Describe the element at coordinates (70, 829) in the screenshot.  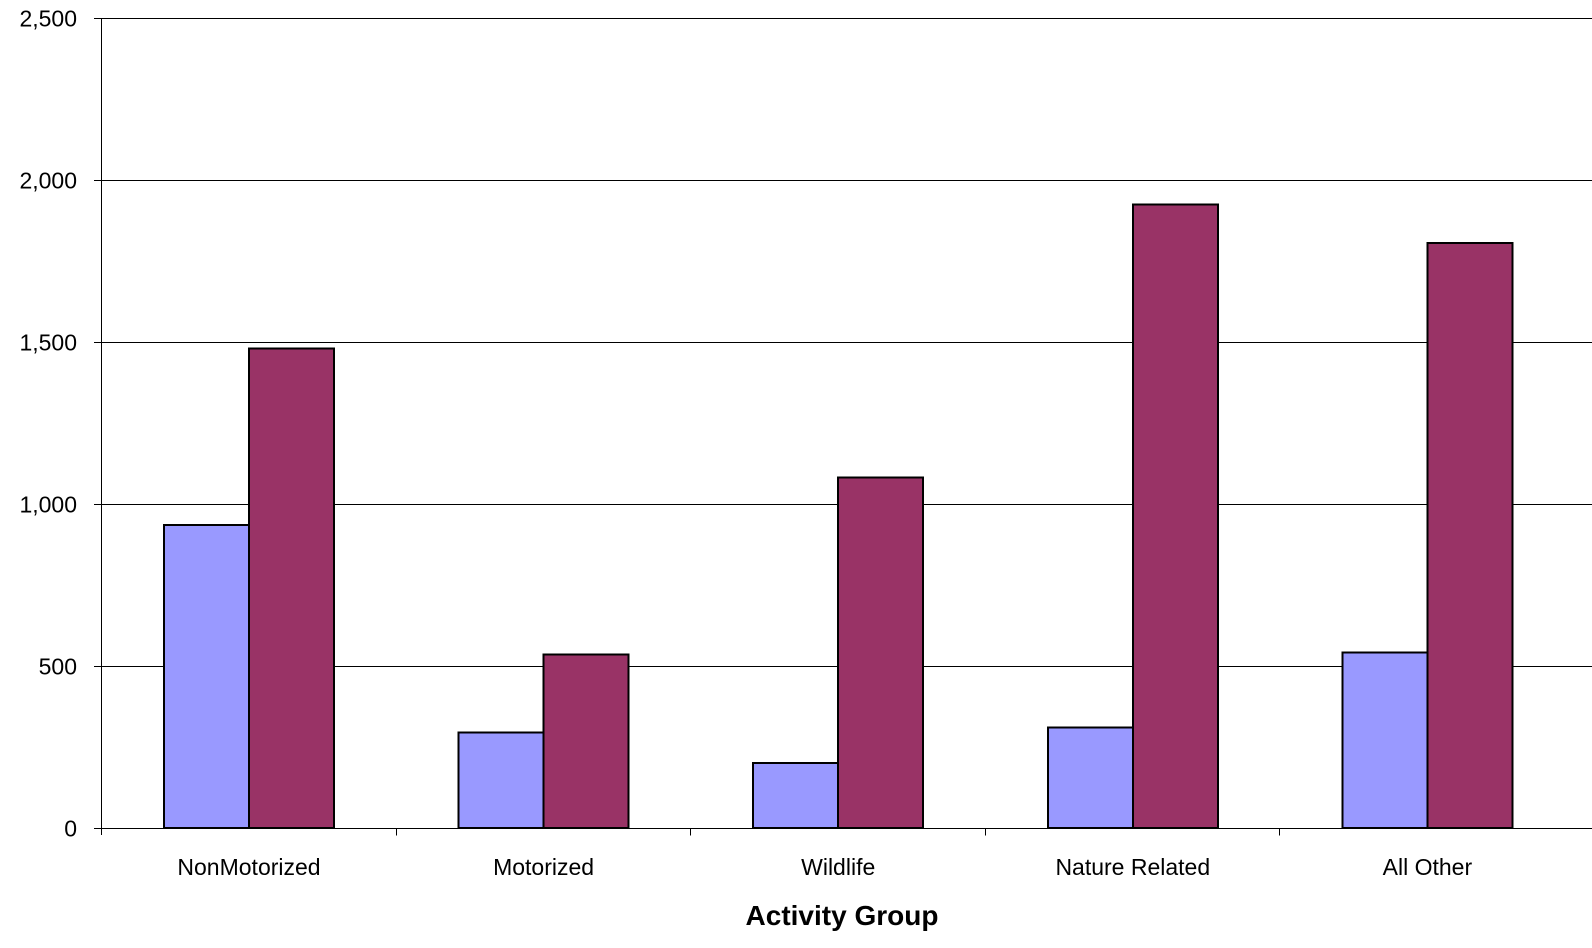
I see `y-tick-label: 0` at that location.